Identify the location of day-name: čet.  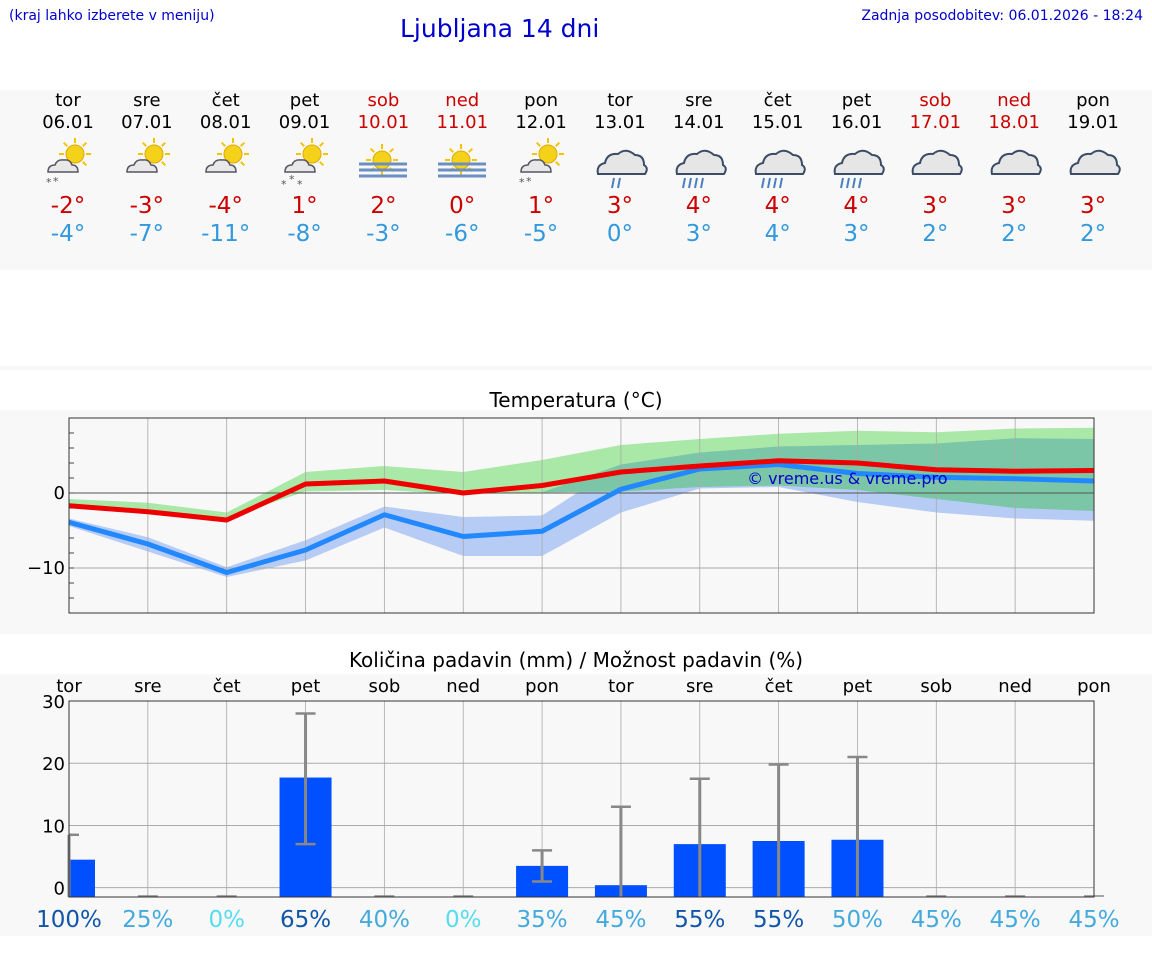
(777, 100).